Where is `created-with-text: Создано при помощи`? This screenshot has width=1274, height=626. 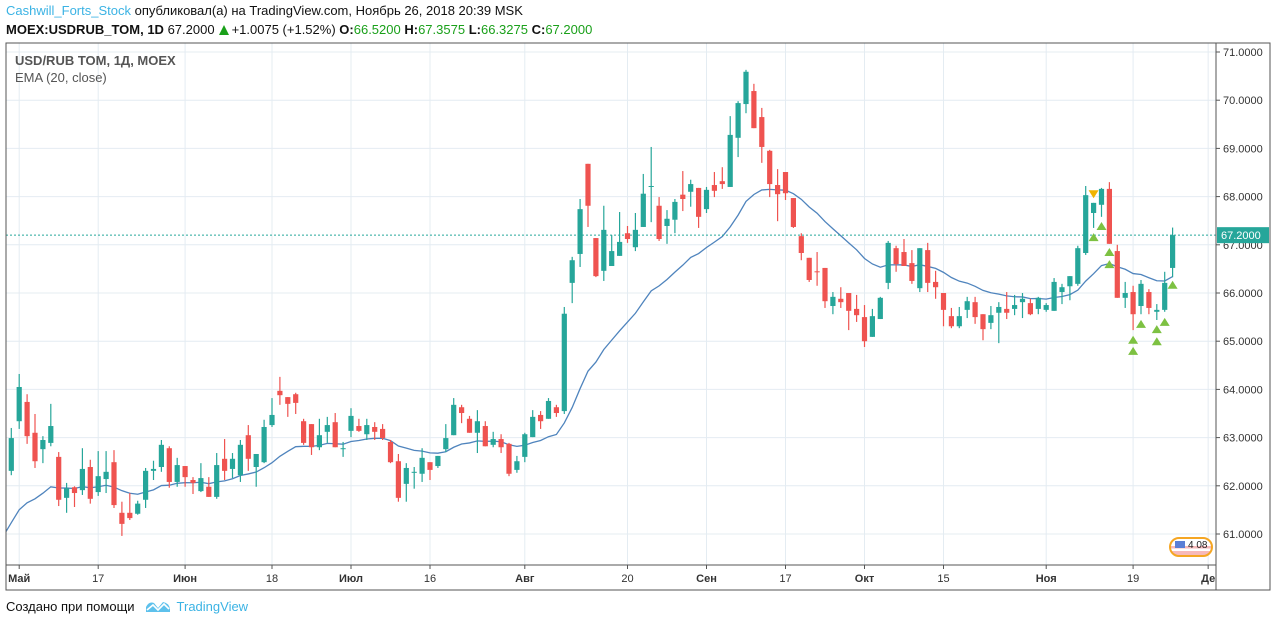 created-with-text: Создано при помощи is located at coordinates (70, 606).